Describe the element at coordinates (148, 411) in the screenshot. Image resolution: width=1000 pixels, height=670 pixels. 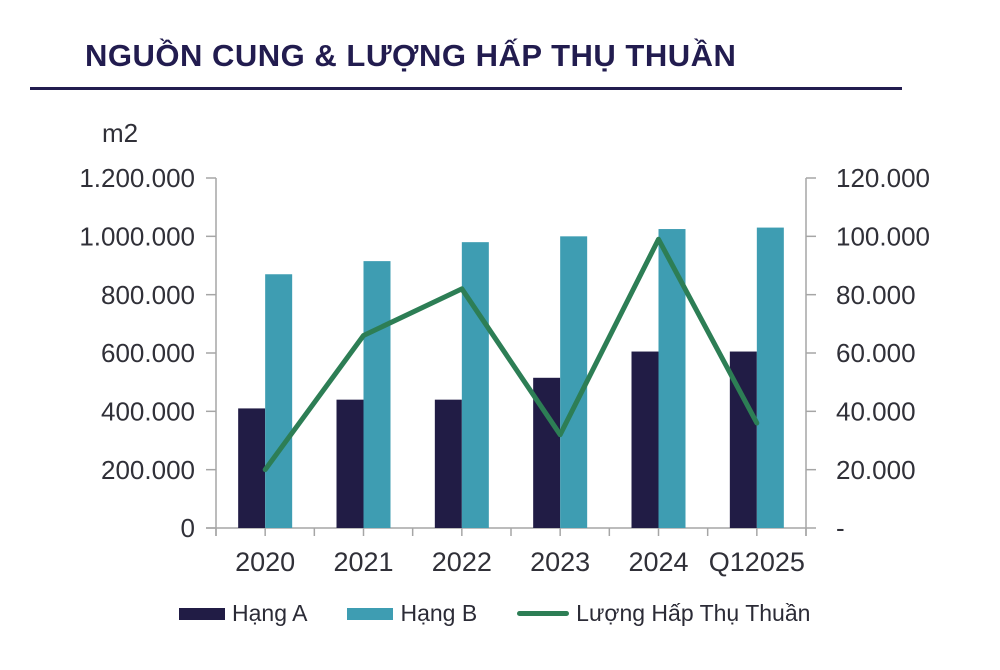
I see `left-axis-tick-label: 400.000` at that location.